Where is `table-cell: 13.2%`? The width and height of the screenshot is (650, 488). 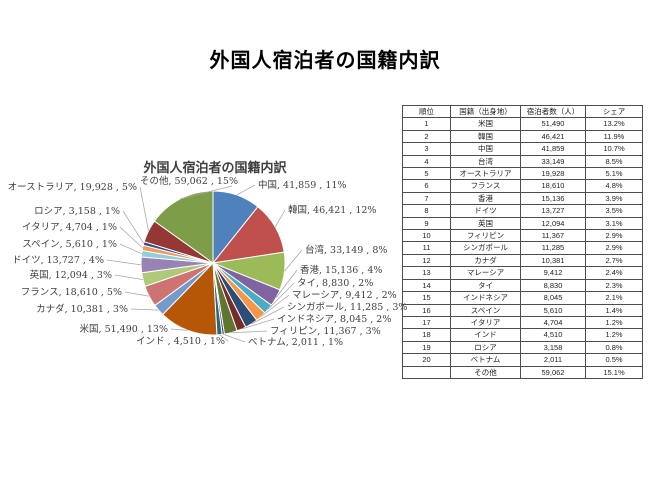 table-cell: 13.2% is located at coordinates (614, 124).